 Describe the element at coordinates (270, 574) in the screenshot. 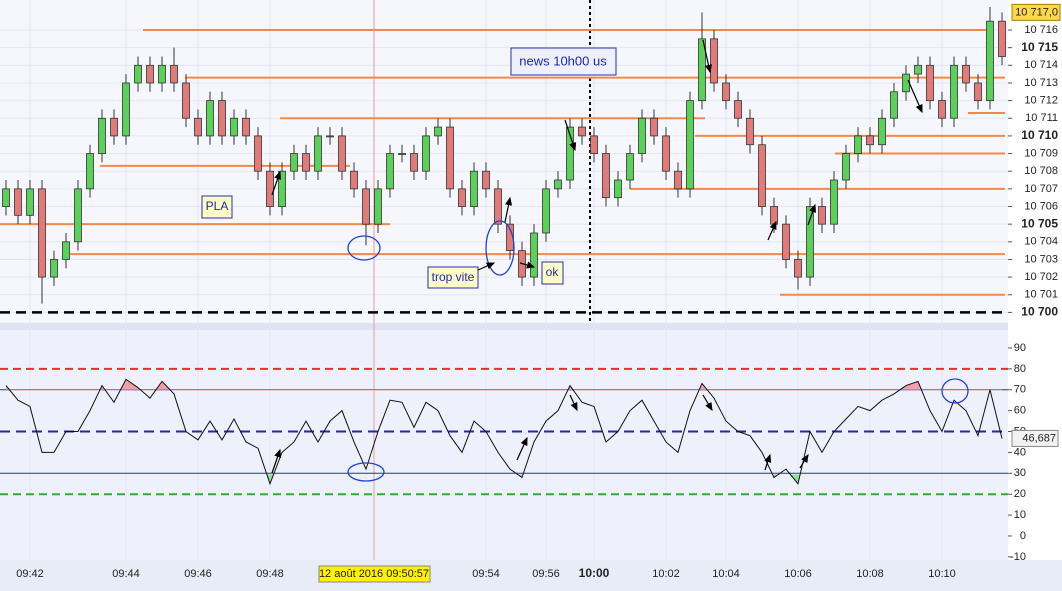

I see `x-tick-label: 09:48` at that location.